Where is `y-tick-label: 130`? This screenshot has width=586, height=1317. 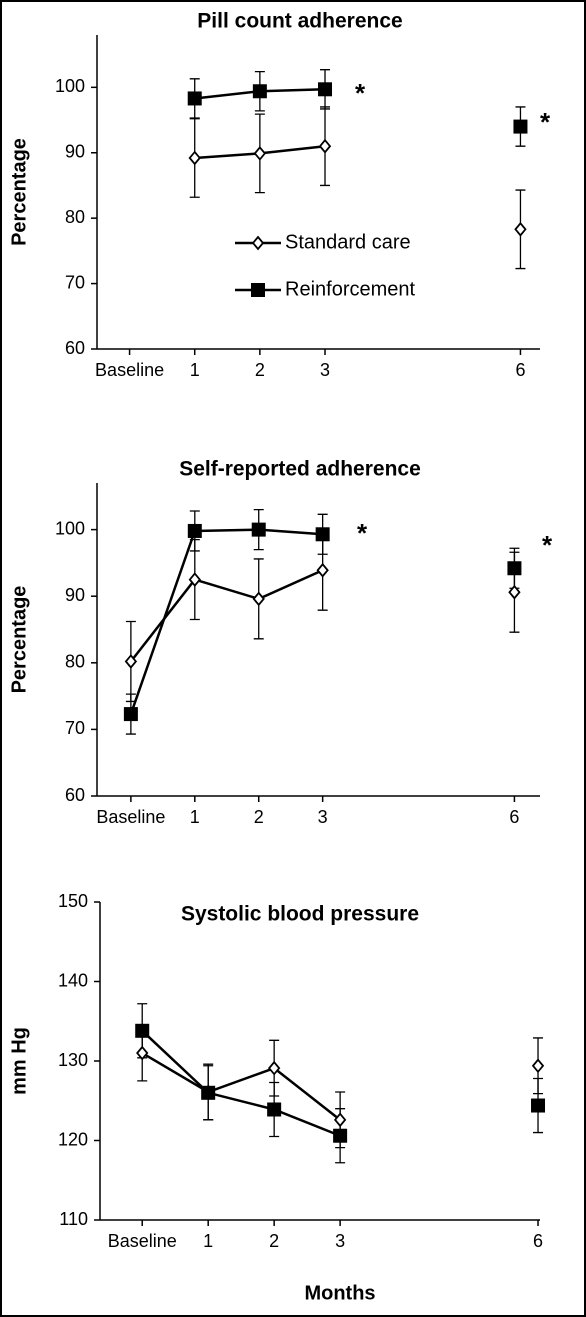 y-tick-label: 130 is located at coordinates (73, 1060).